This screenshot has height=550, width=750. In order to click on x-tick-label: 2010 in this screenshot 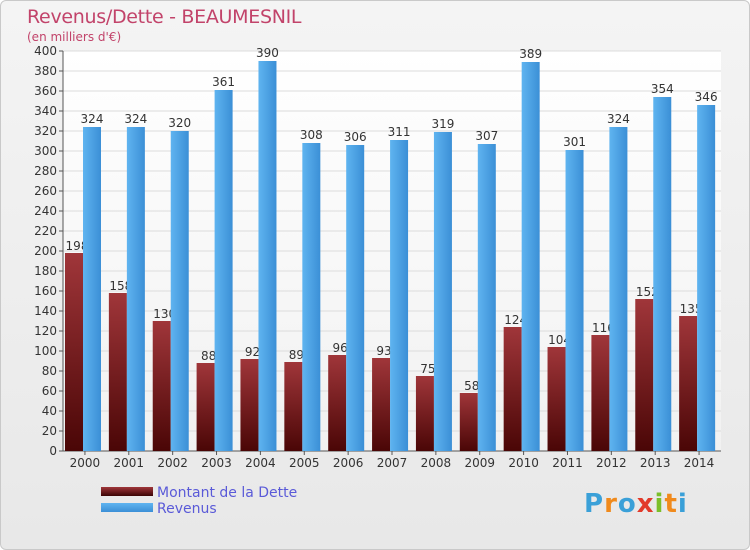, I will do `click(523, 463)`.